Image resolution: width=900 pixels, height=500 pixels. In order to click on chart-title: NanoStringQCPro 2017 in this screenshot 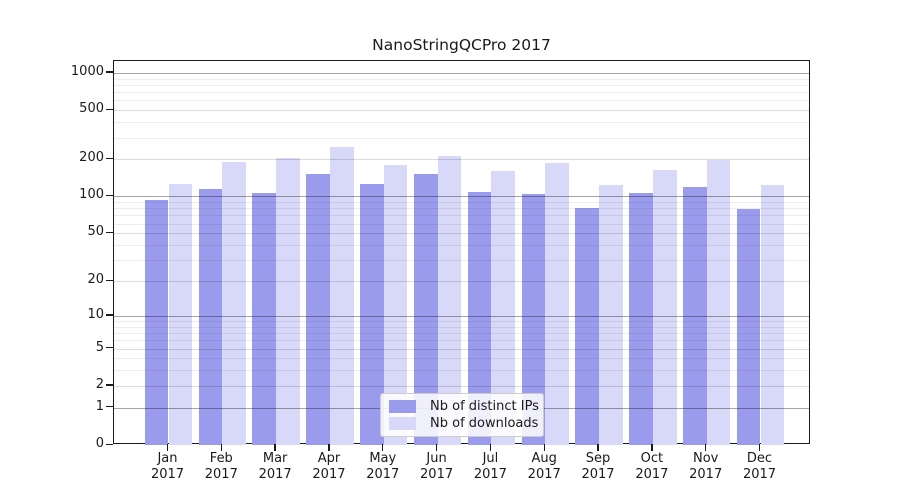, I will do `click(461, 45)`.